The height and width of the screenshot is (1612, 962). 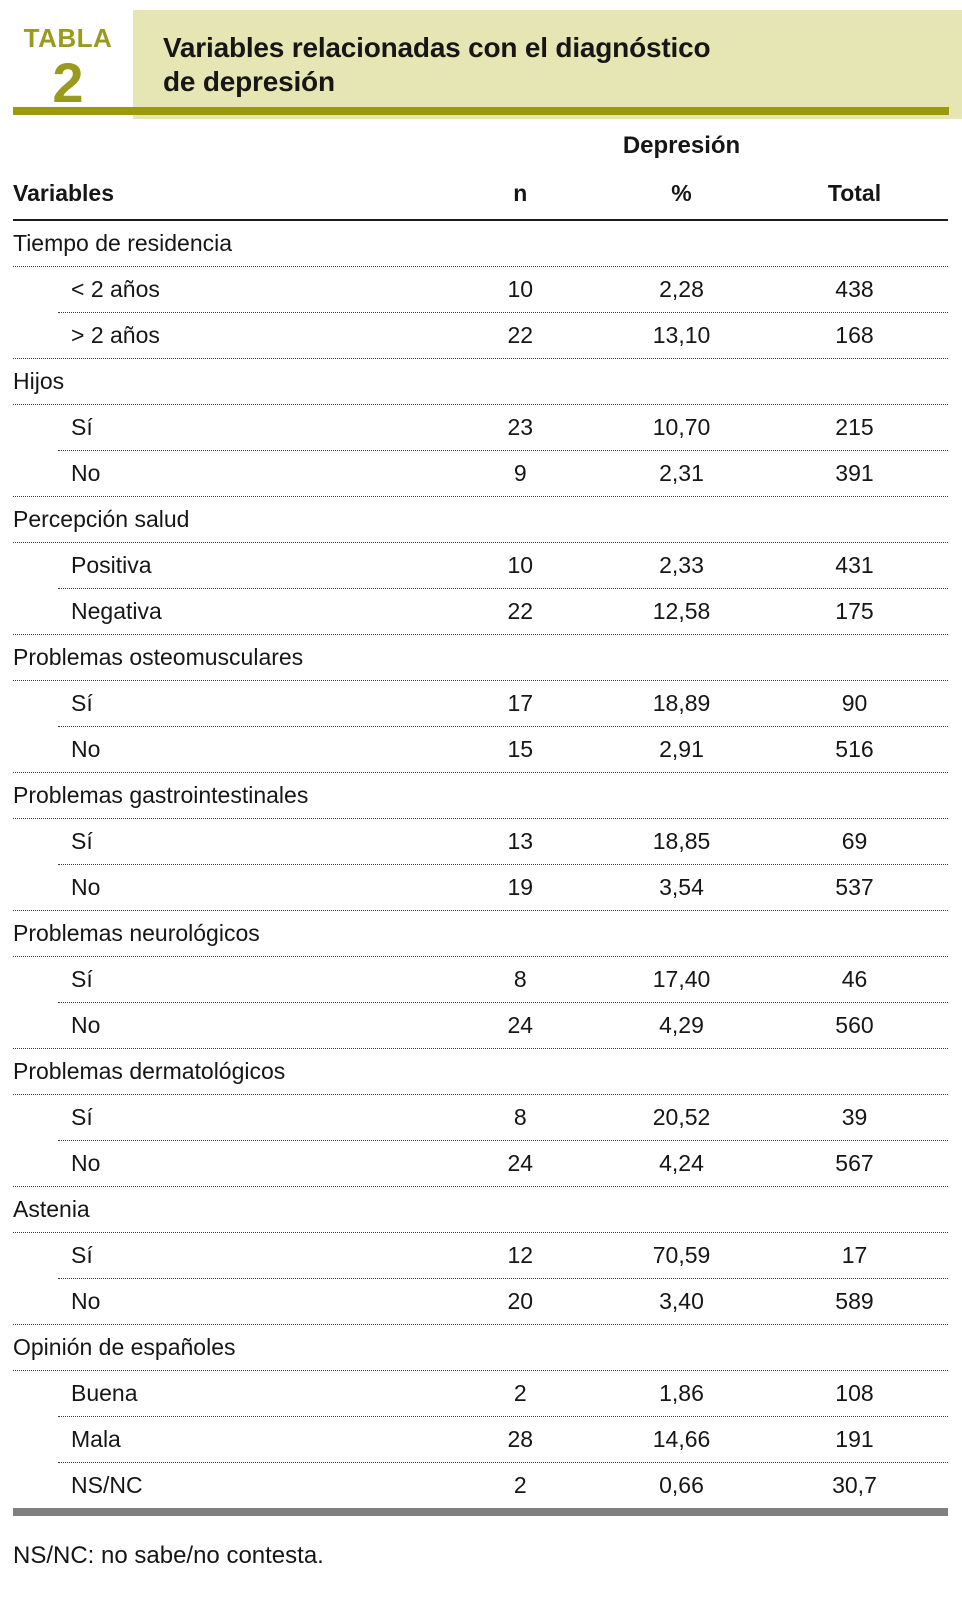 I want to click on cell-pct: 2,28, so click(x=681, y=289).